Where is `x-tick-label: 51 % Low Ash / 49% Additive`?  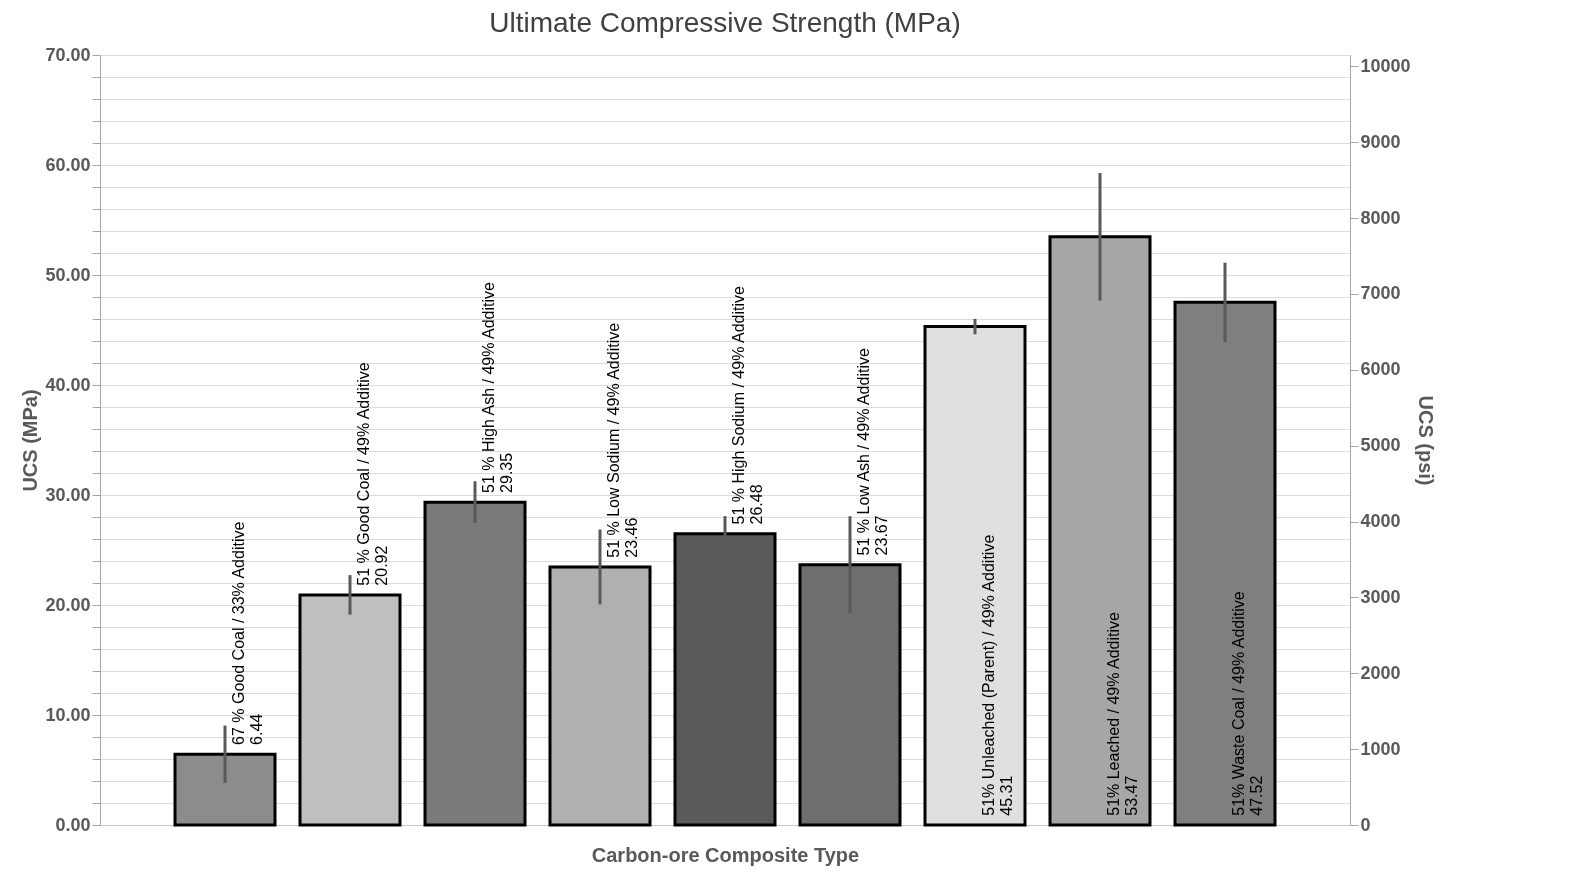 x-tick-label: 51 % Low Ash / 49% Additive is located at coordinates (863, 452).